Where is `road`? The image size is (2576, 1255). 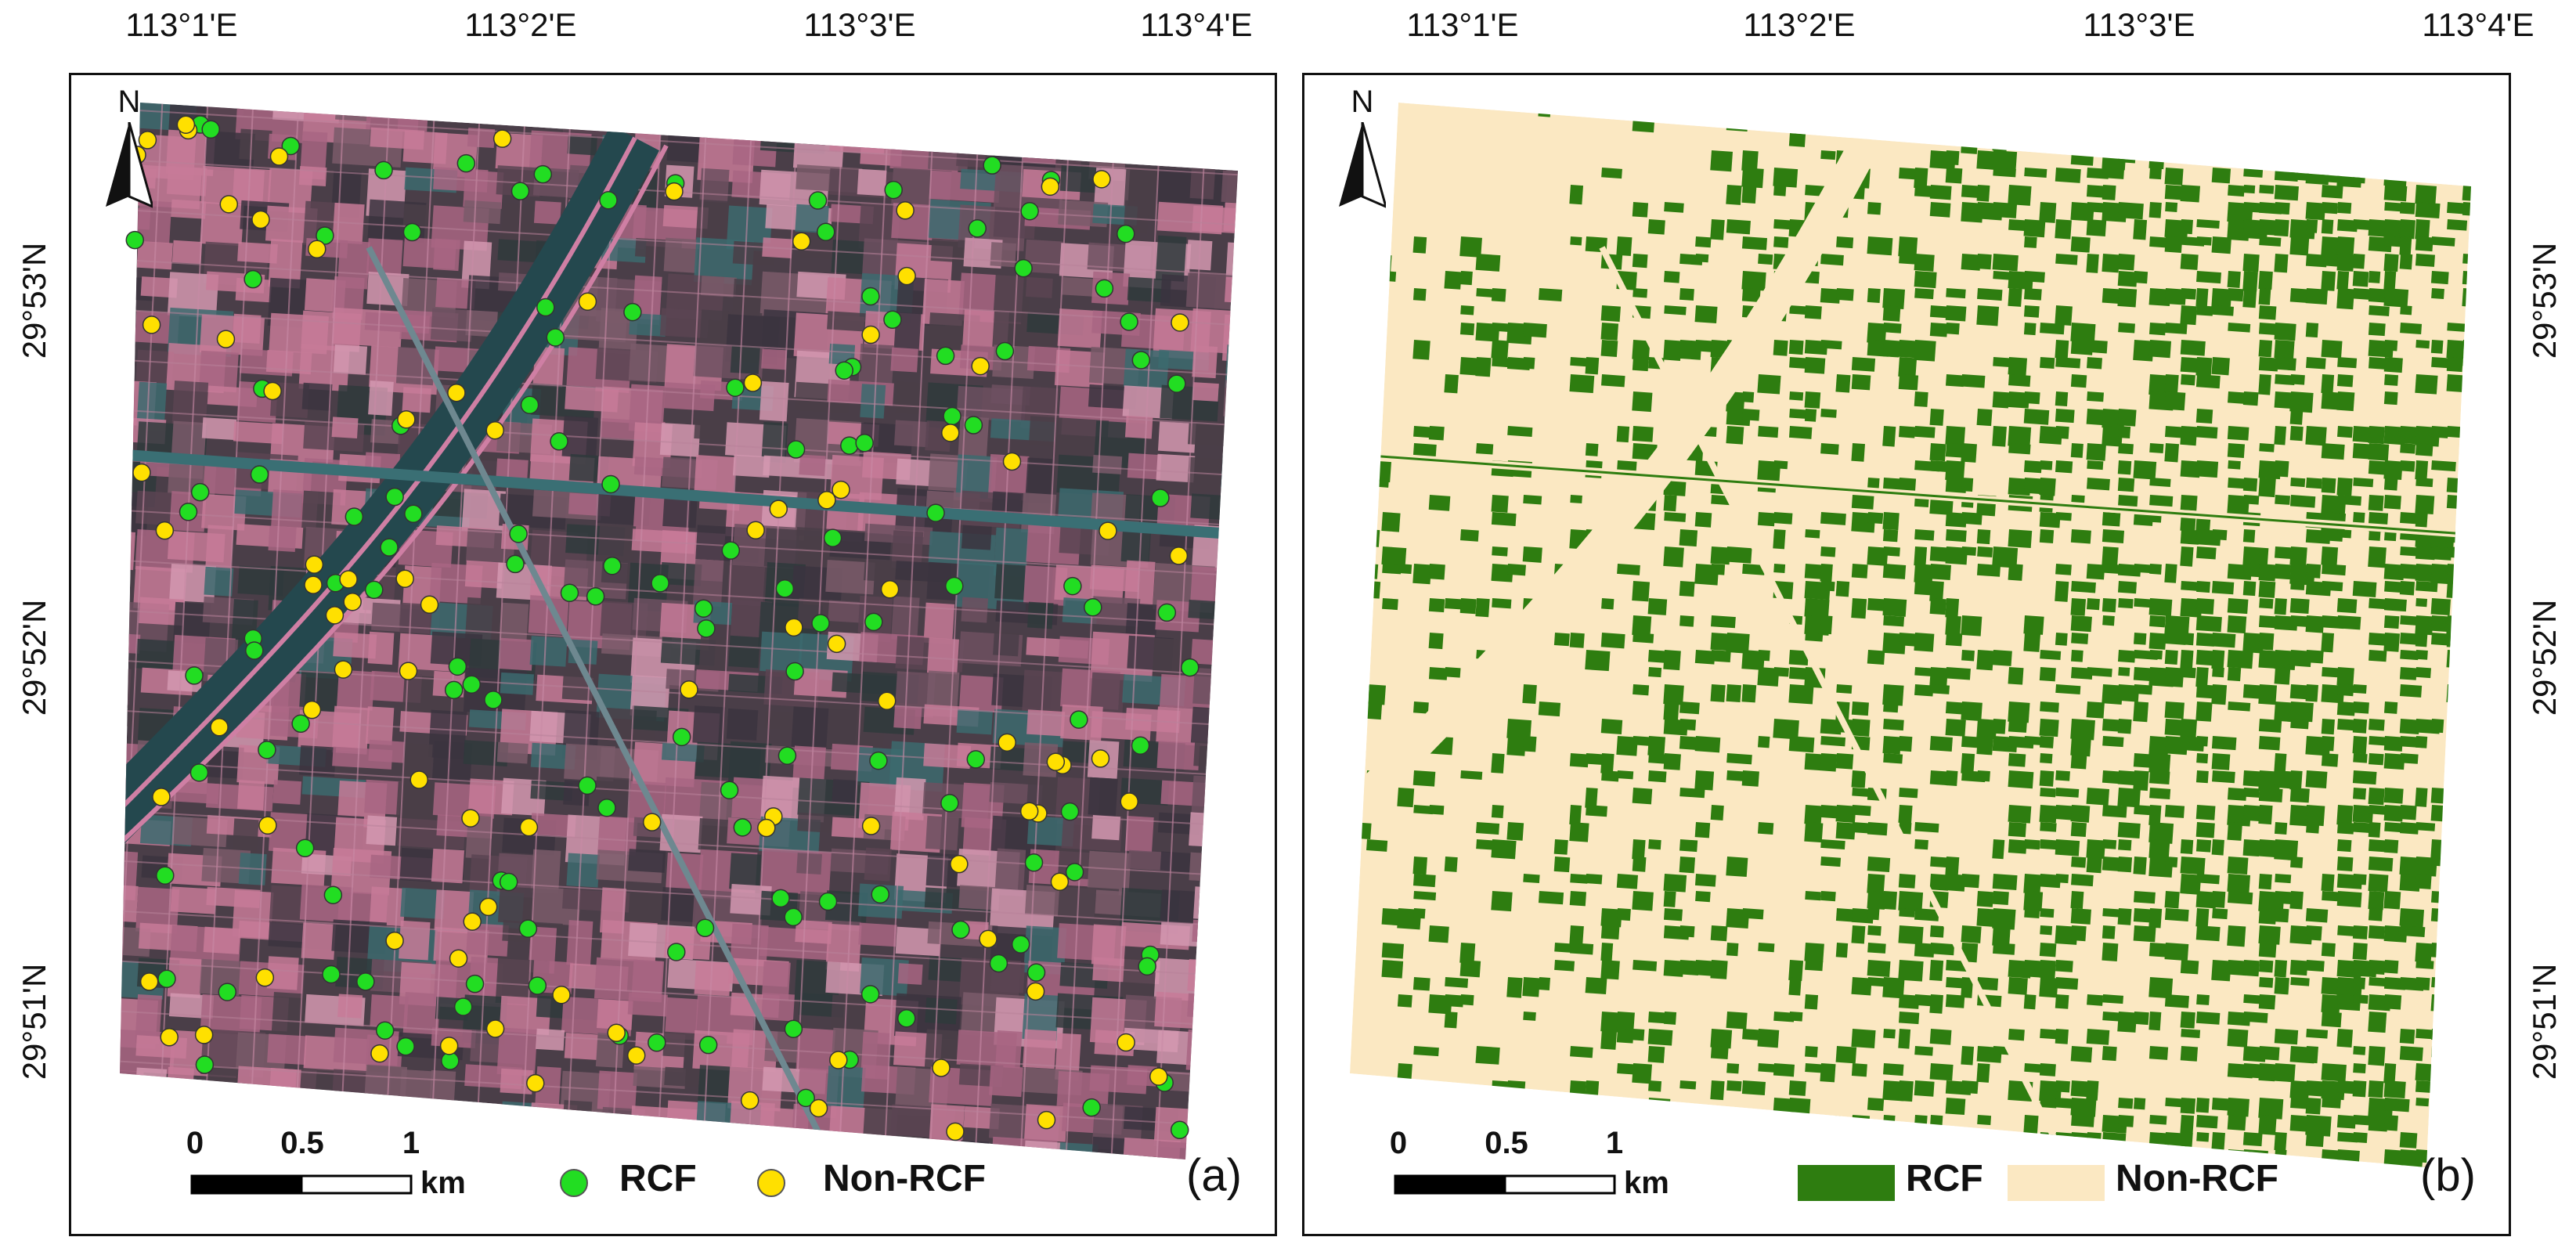 road is located at coordinates (679, 494).